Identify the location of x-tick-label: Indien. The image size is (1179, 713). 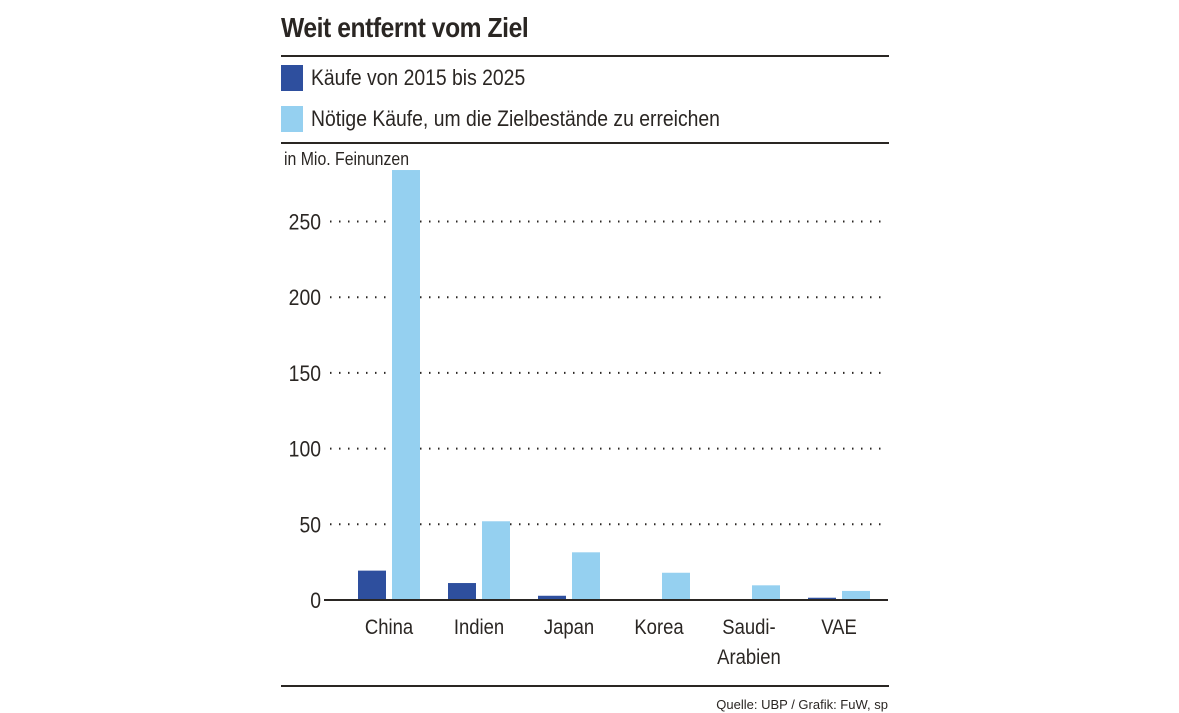
(479, 627).